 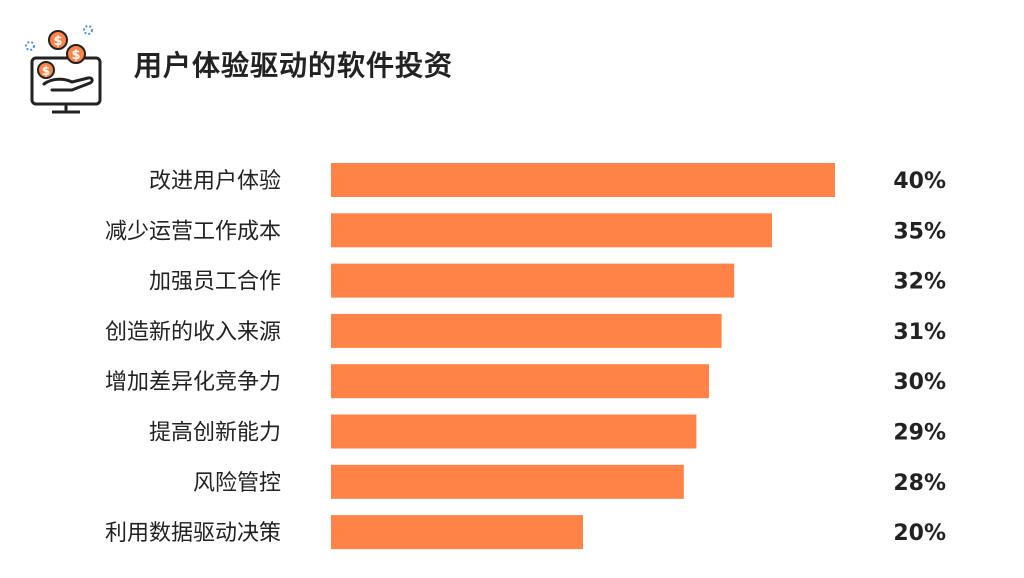 What do you see at coordinates (919, 231) in the screenshot?
I see `value-label: 35%` at bounding box center [919, 231].